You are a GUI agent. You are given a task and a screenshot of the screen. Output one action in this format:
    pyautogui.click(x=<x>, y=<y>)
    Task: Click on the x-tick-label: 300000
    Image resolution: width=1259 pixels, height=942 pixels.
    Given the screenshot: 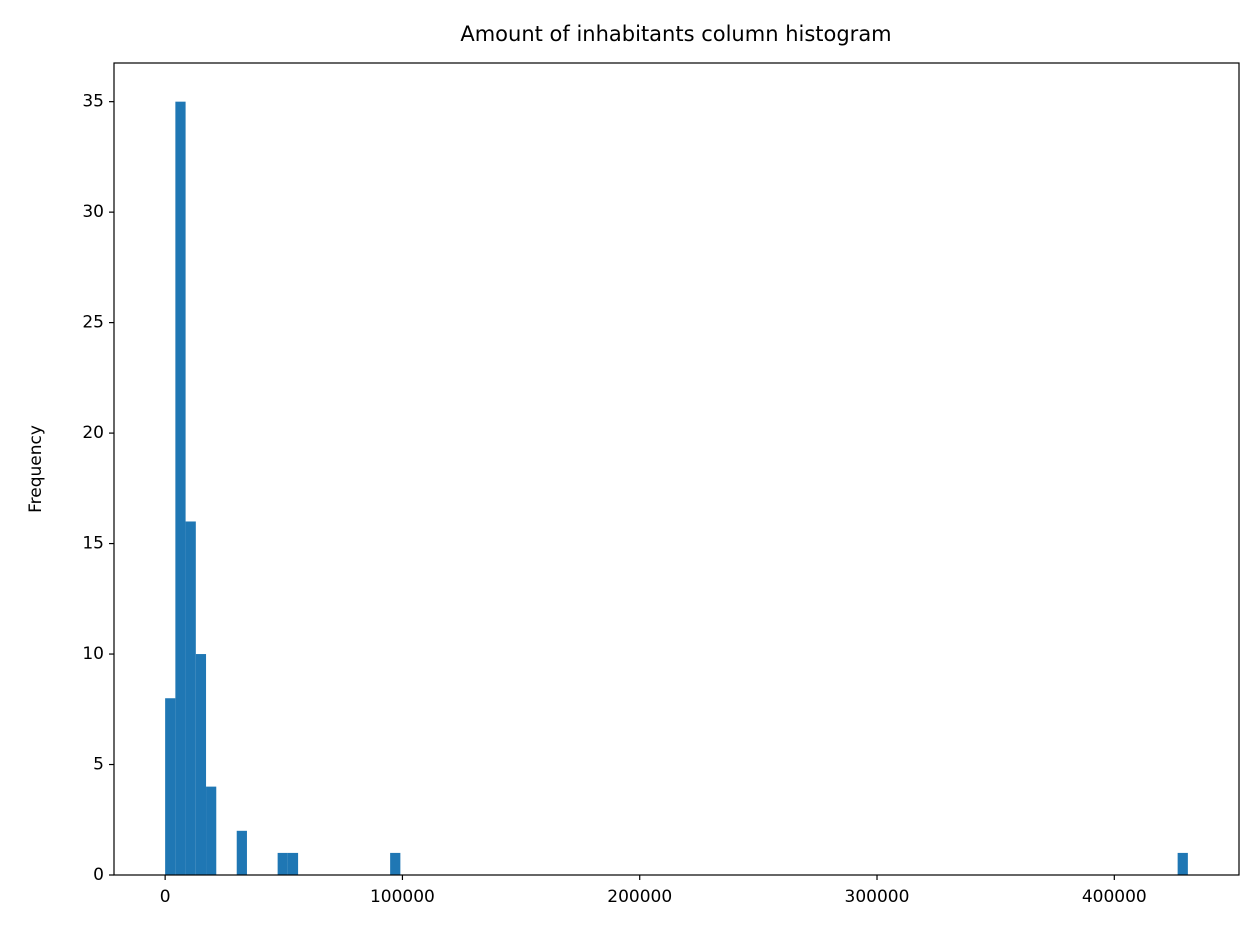 What is the action you would take?
    pyautogui.click(x=877, y=897)
    